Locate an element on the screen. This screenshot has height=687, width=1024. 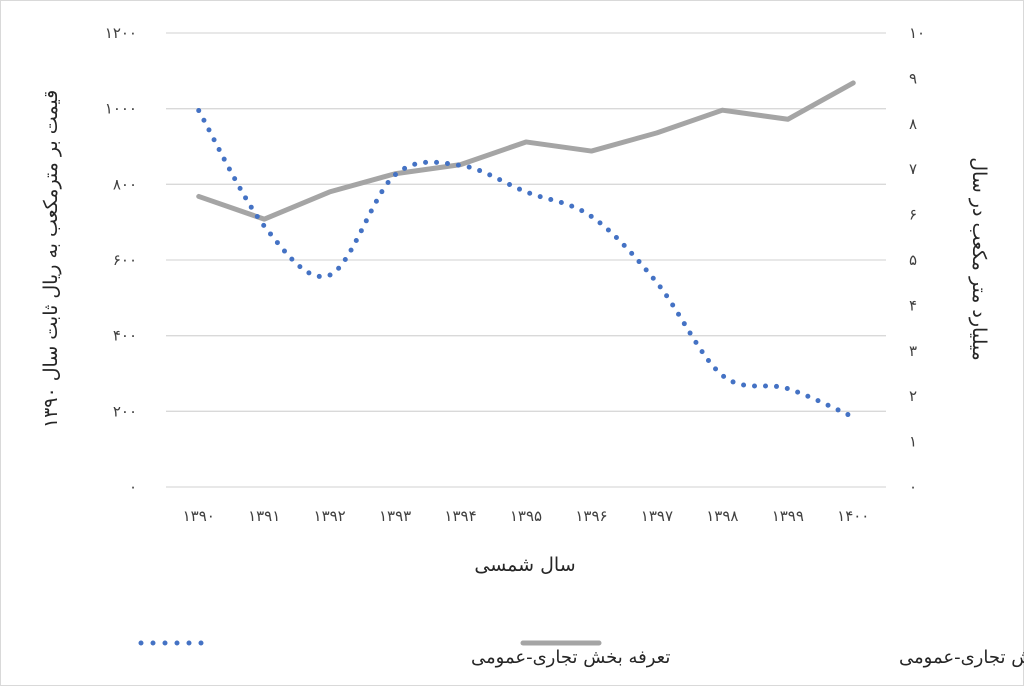
x-tick-label: ۱۳۹۵ is located at coordinates (526, 516).